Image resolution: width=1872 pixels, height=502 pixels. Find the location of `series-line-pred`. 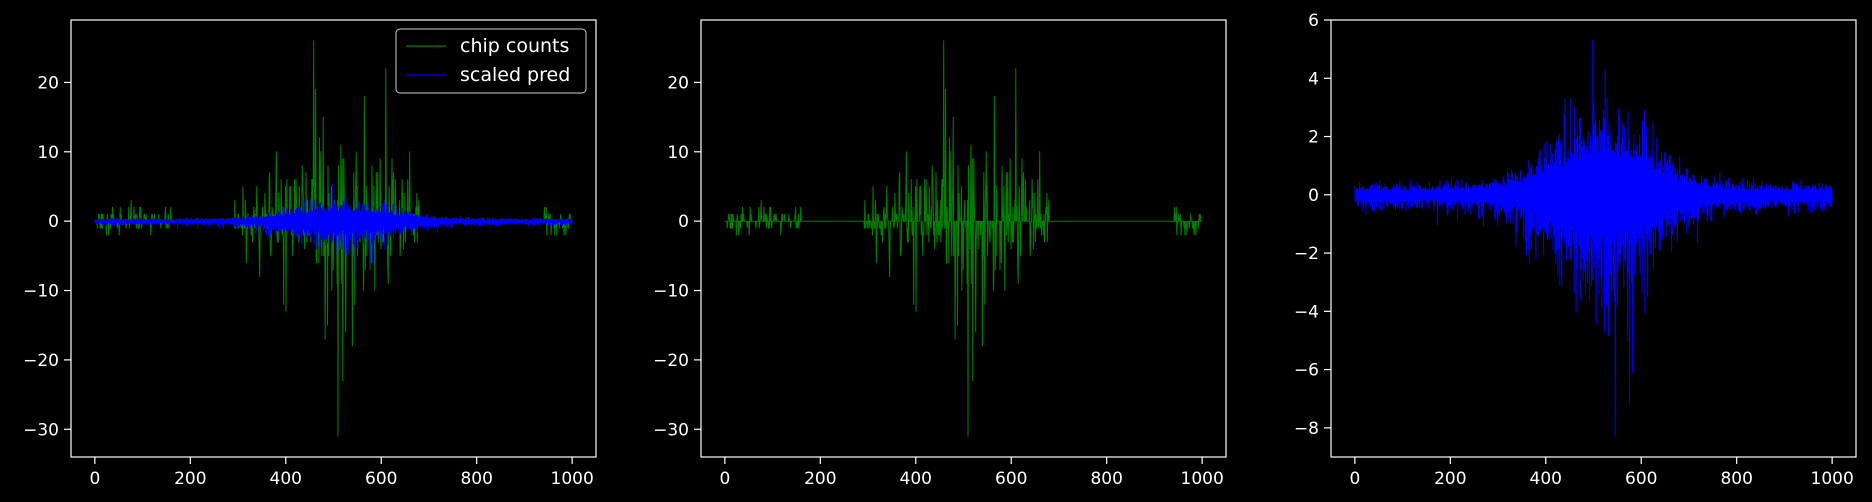

series-line-pred is located at coordinates (333, 231).